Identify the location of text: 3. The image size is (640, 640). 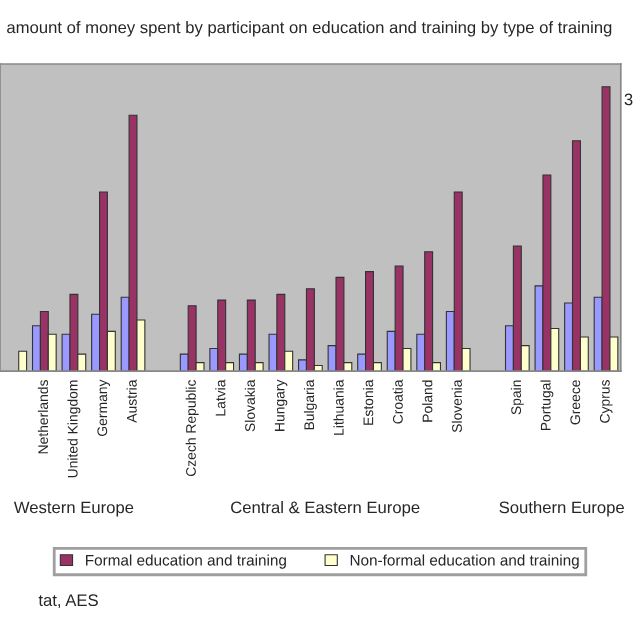
(628, 99).